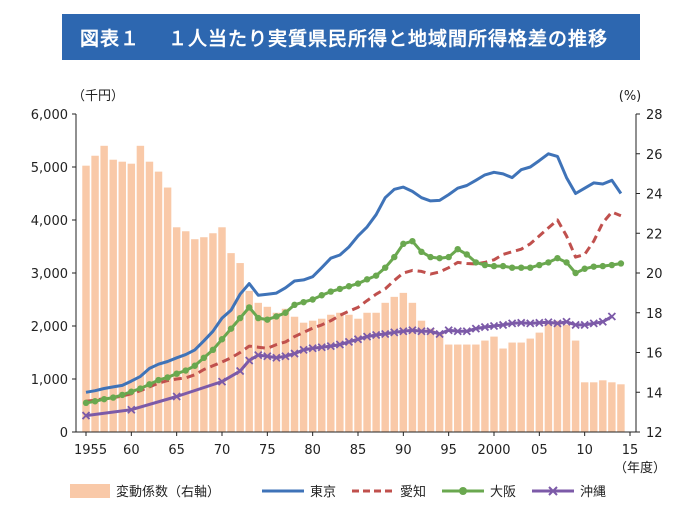  I want to click on point-大阪-1966, so click(185, 370).